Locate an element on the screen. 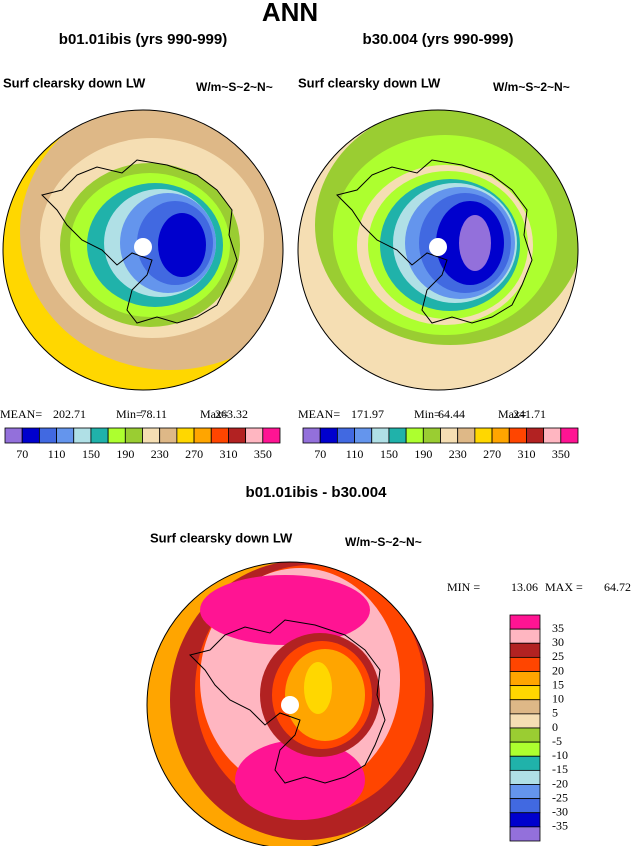 The image size is (631, 846). page-title: ANN is located at coordinates (290, 13).